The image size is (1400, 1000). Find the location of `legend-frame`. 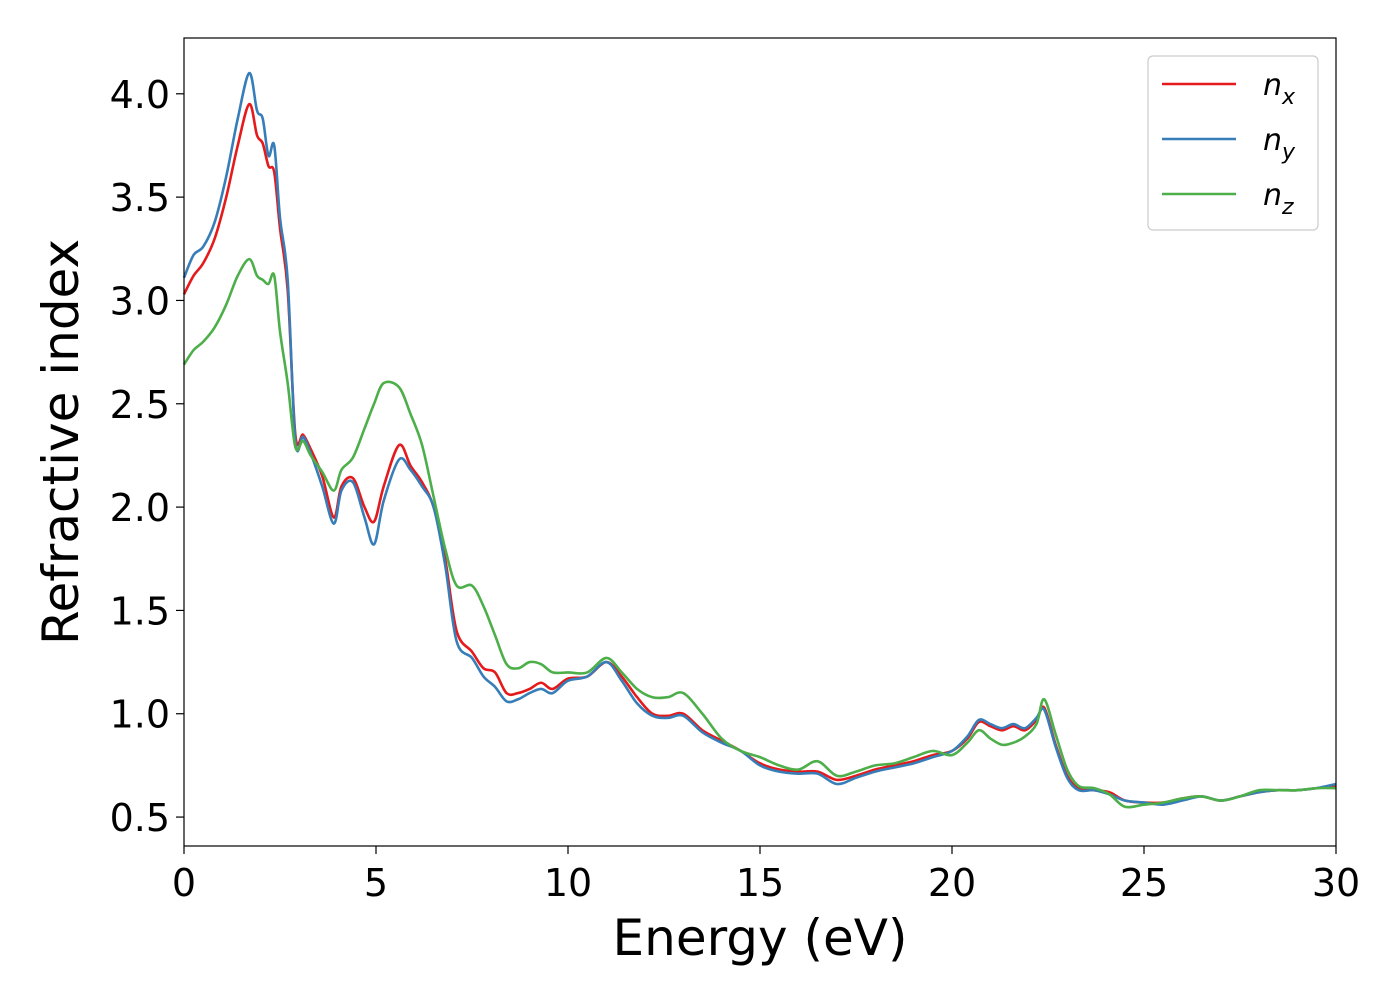

legend-frame is located at coordinates (1233, 143).